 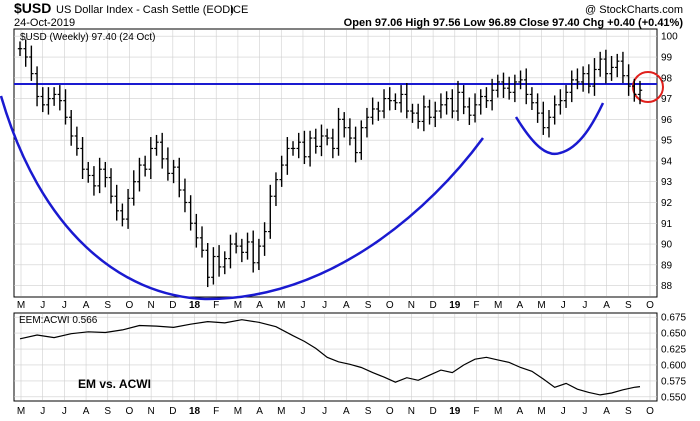 What do you see at coordinates (455, 305) in the screenshot?
I see `x-tick-label: 19` at bounding box center [455, 305].